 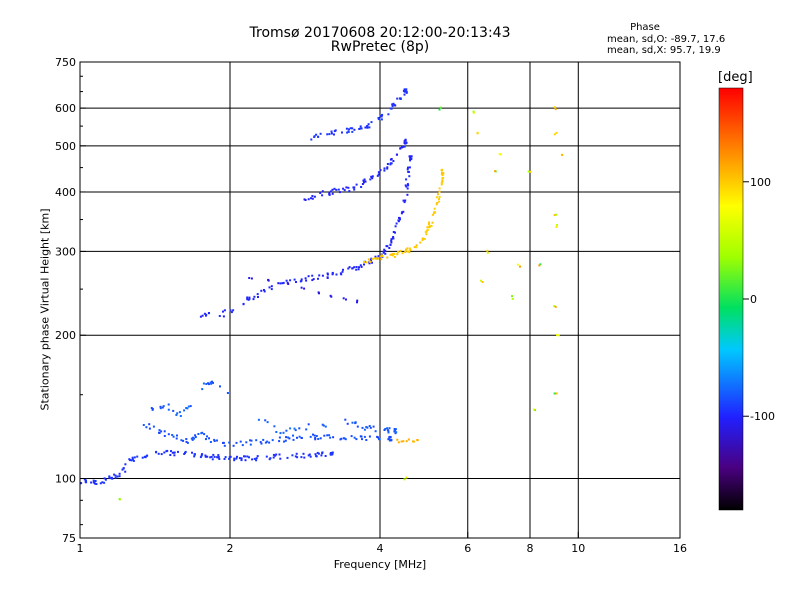 I want to click on x-tick-label: 1, so click(x=80, y=548).